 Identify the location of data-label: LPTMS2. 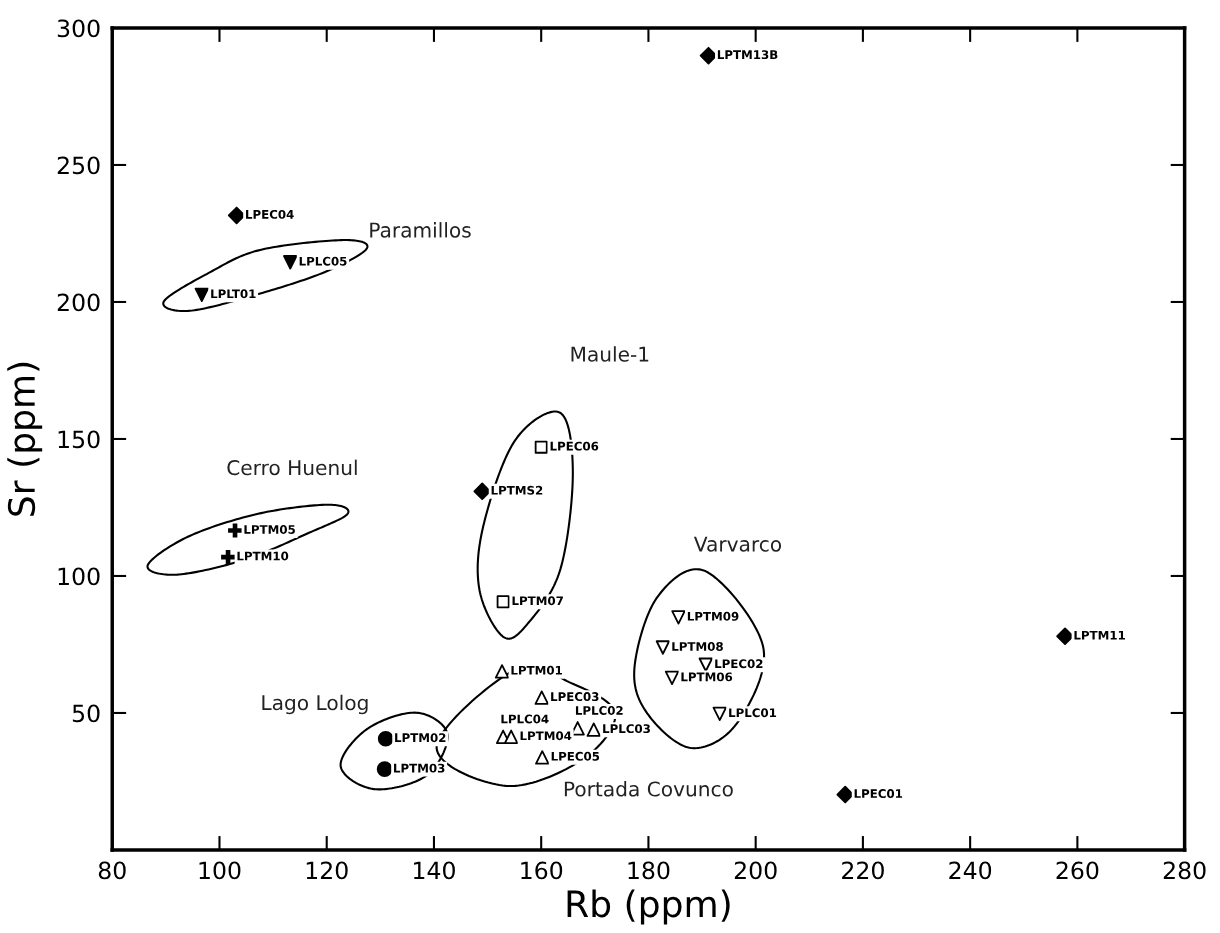
(517, 490).